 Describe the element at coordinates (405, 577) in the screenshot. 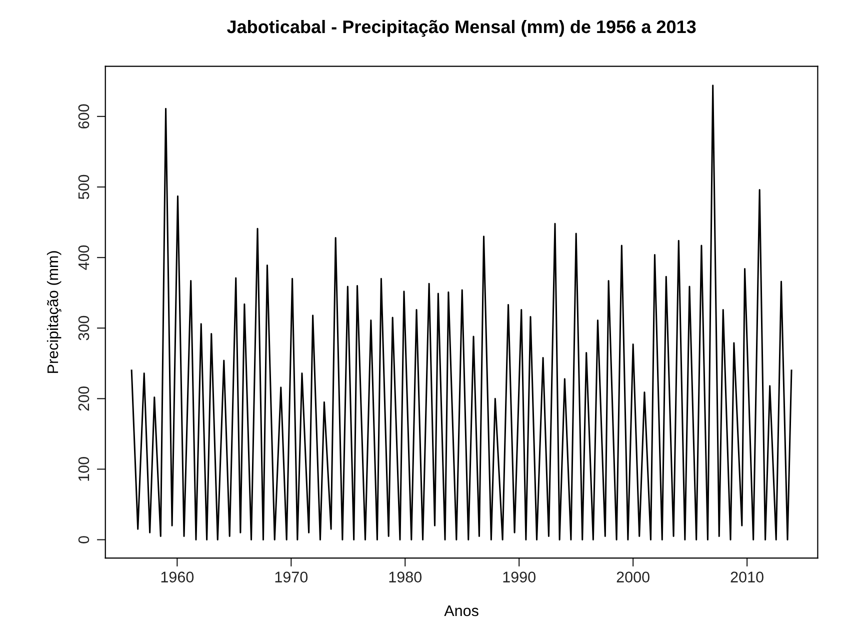

I see `x-tick-label: 1980` at that location.